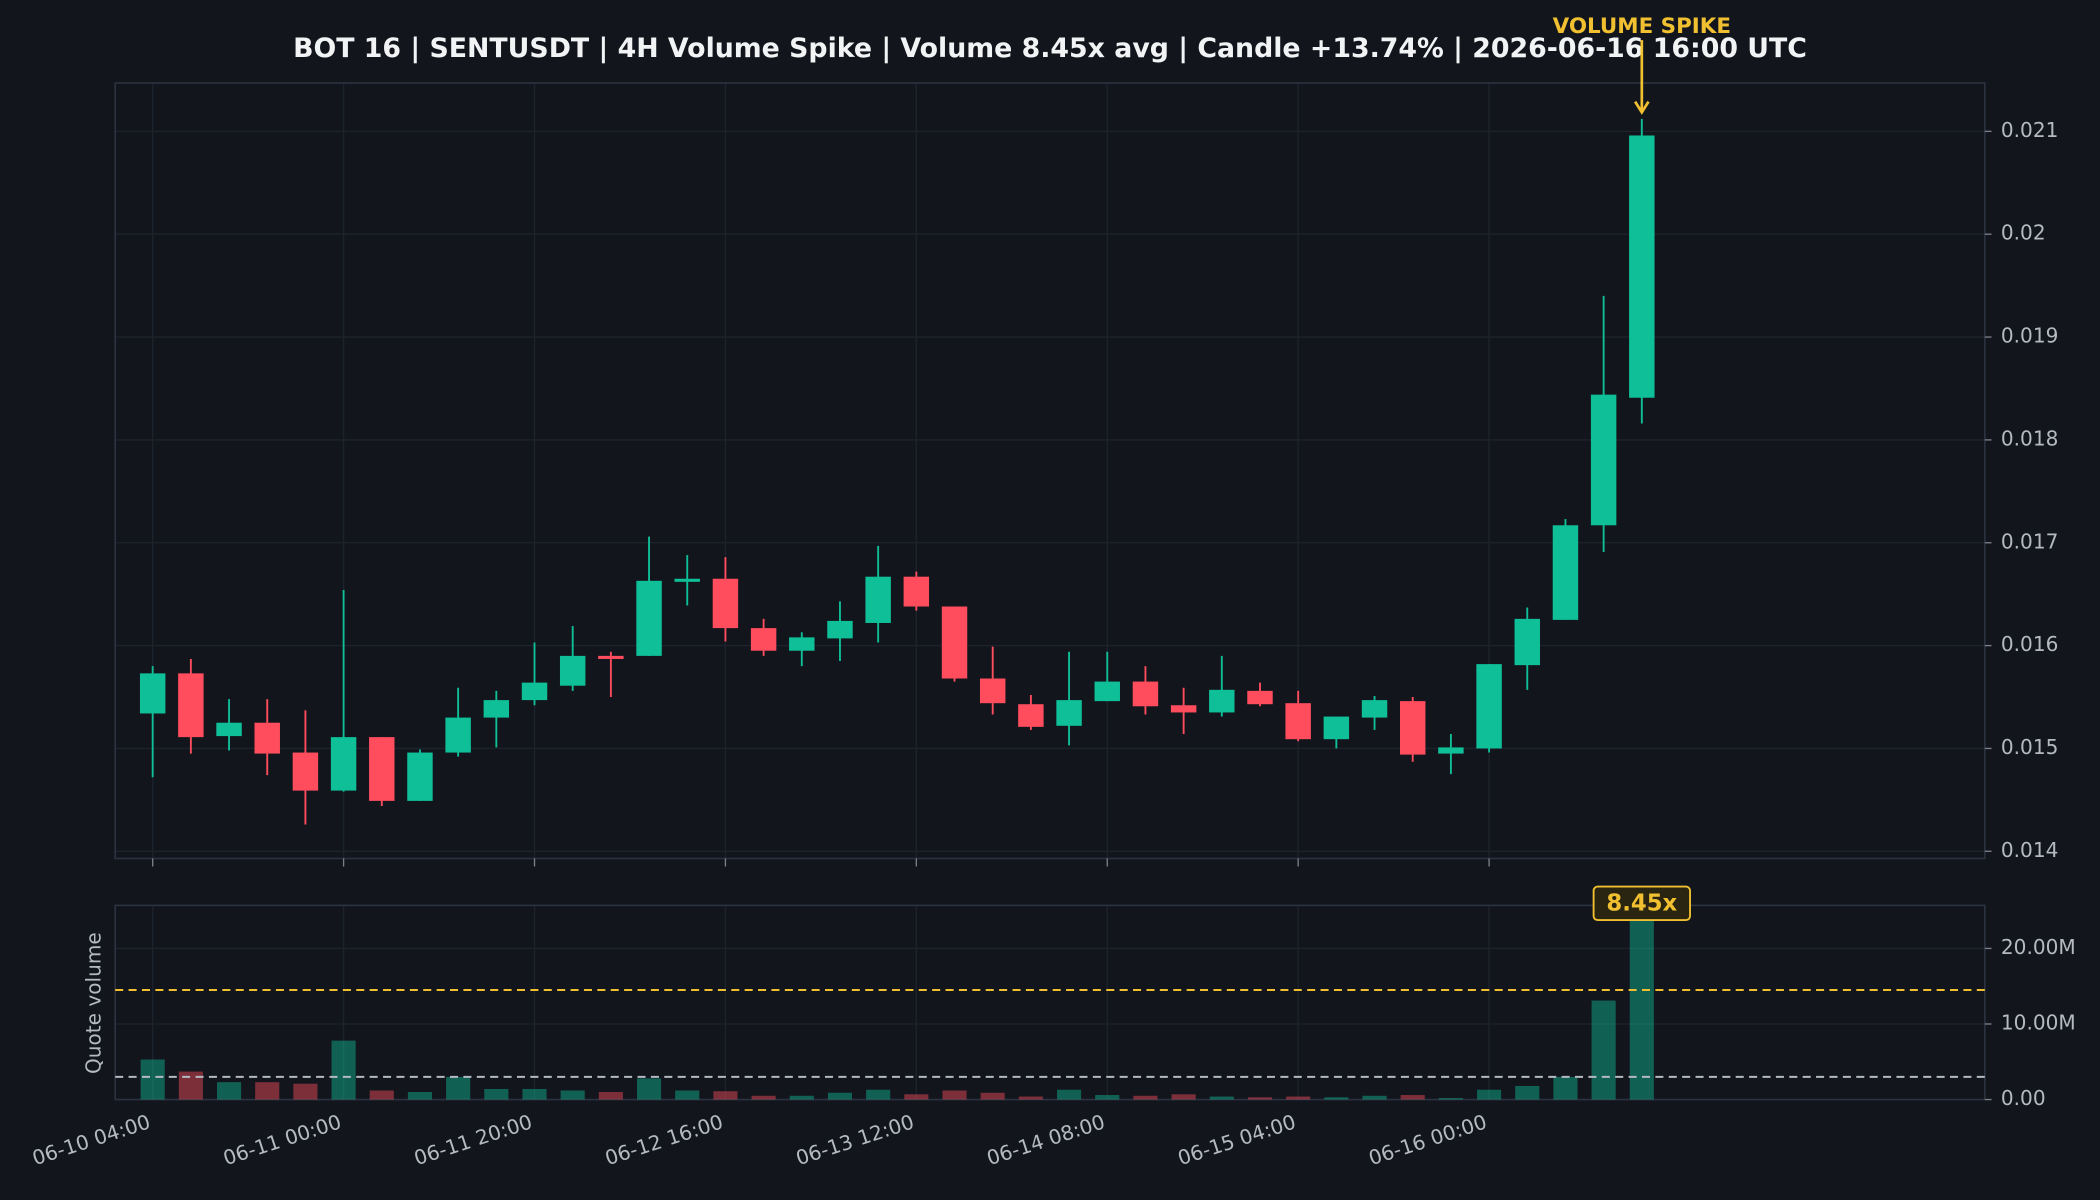 The image size is (2100, 1200). What do you see at coordinates (1642, 26) in the screenshot?
I see `annotation: VOLUME SPIKE` at bounding box center [1642, 26].